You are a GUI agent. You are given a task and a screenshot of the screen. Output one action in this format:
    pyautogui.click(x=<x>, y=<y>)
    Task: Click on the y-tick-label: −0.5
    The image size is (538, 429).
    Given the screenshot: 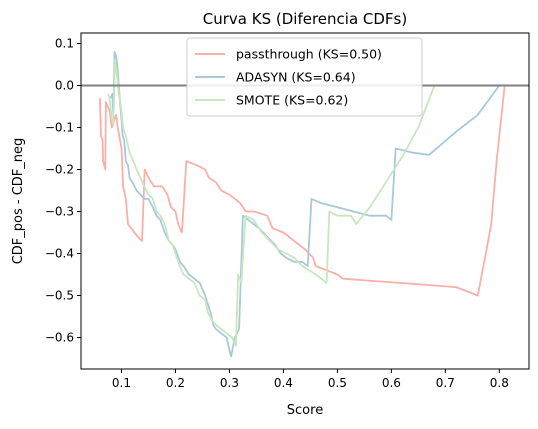 What is the action you would take?
    pyautogui.click(x=59, y=296)
    